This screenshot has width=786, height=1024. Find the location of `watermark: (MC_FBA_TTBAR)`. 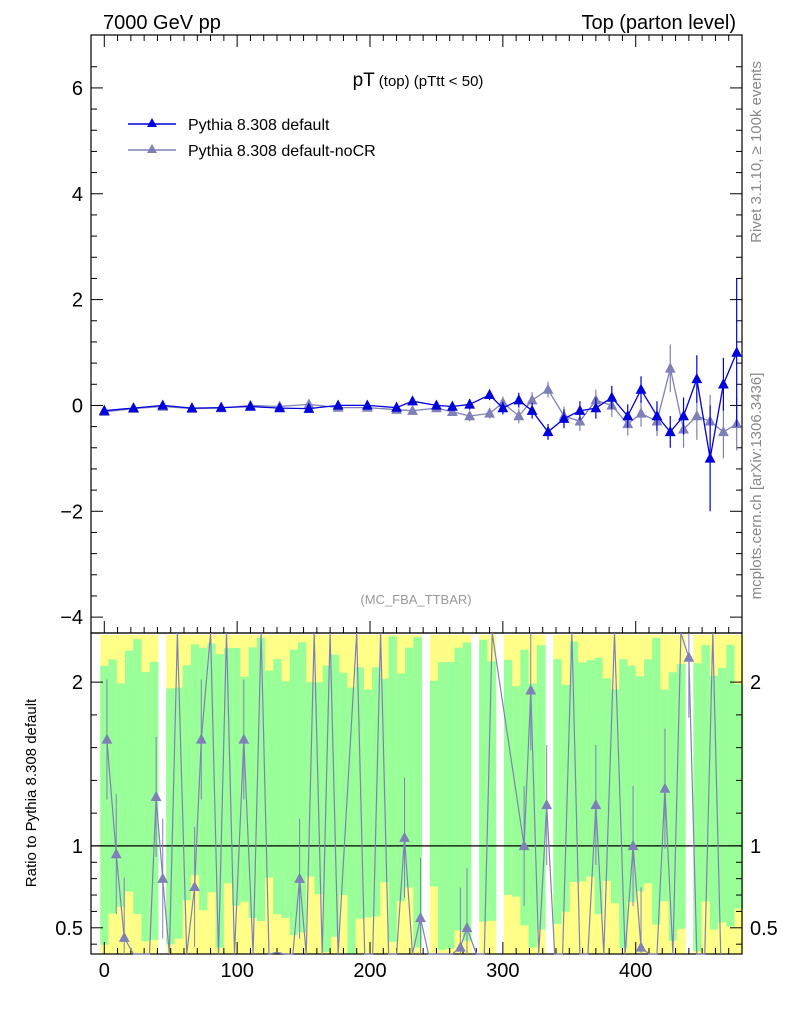

watermark: (MC_FBA_TTBAR) is located at coordinates (415, 599).